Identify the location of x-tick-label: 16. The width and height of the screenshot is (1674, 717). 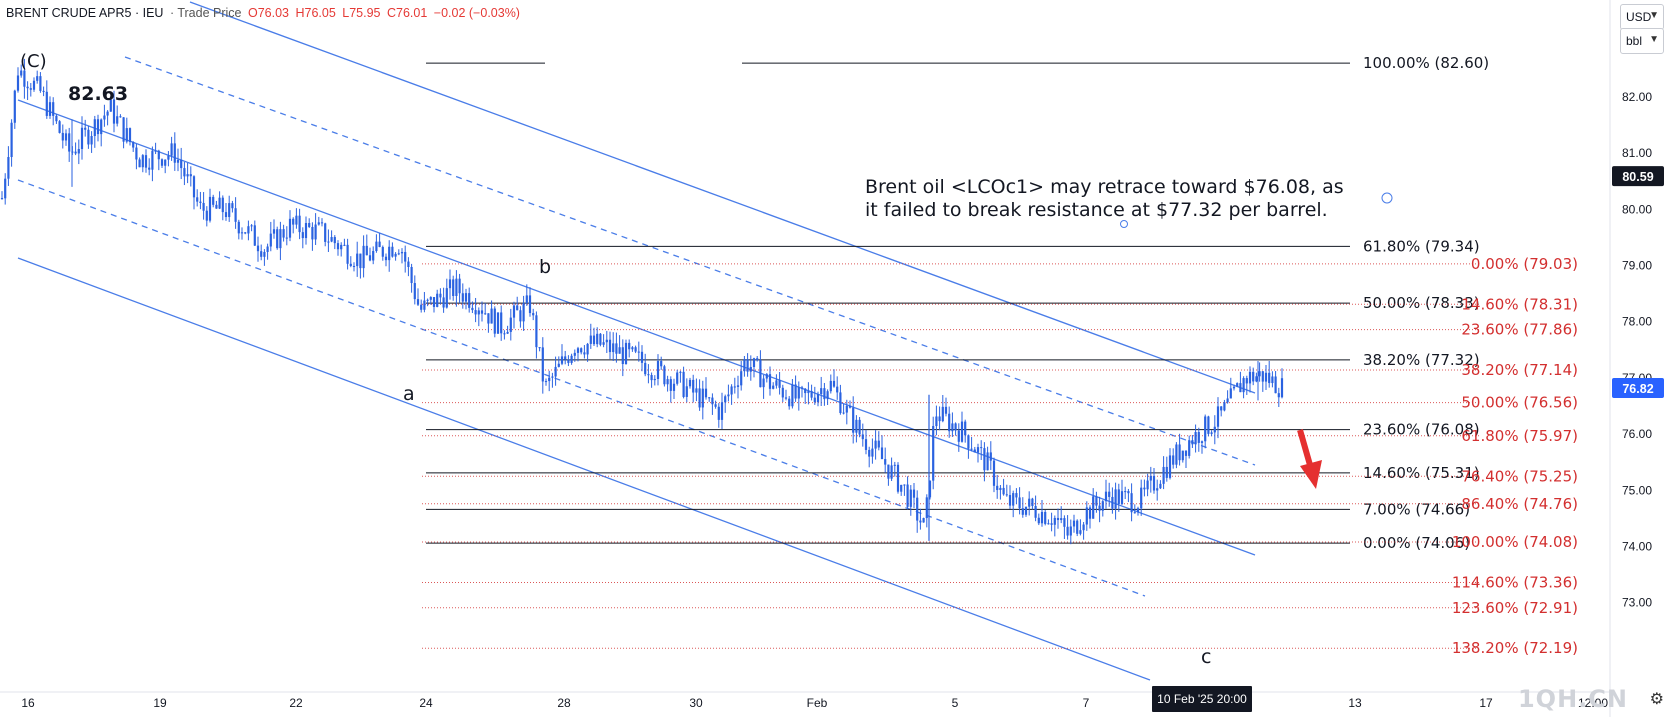
(28, 703).